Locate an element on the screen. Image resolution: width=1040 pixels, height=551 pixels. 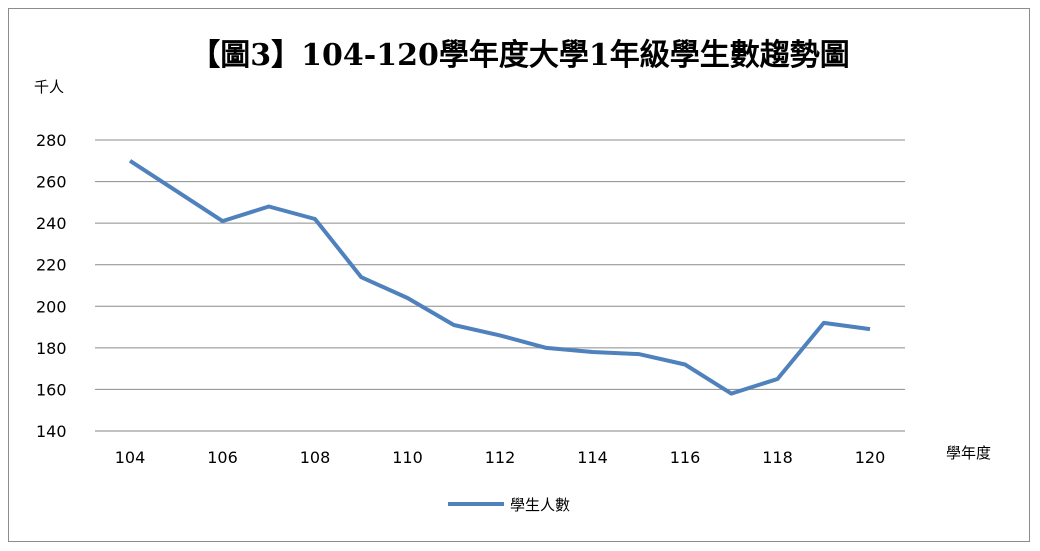
y-tick-label: 280 is located at coordinates (51, 140).